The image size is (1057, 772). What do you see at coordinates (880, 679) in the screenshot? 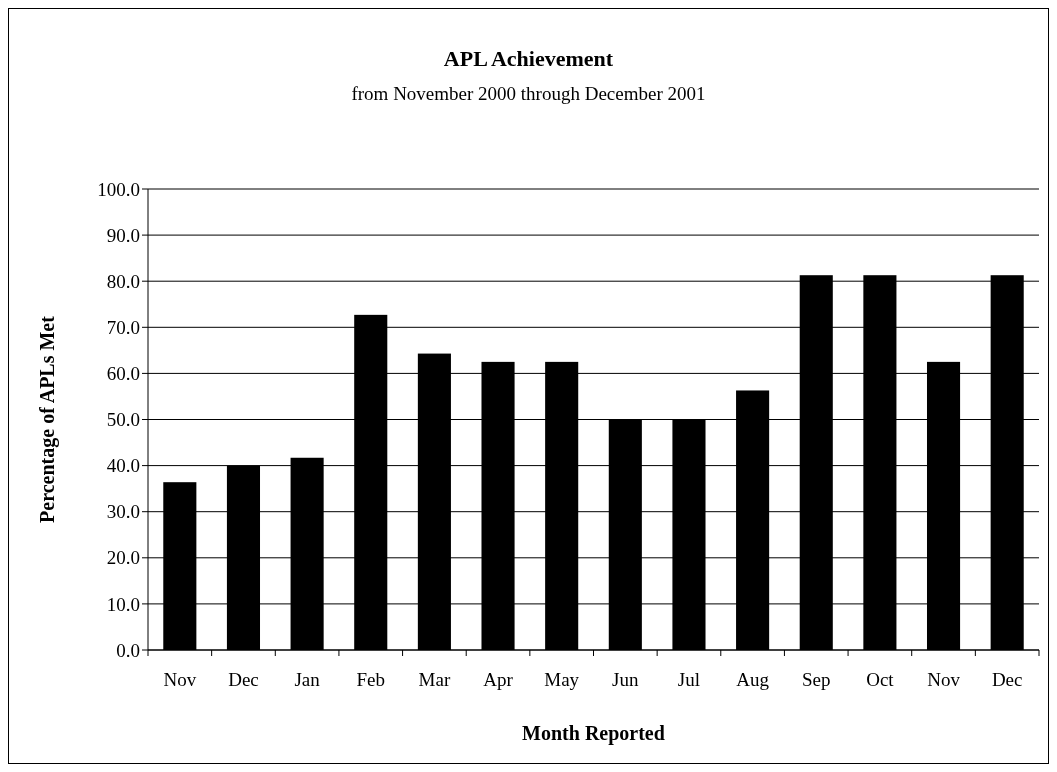
I see `x-tick-label: Oct` at bounding box center [880, 679].